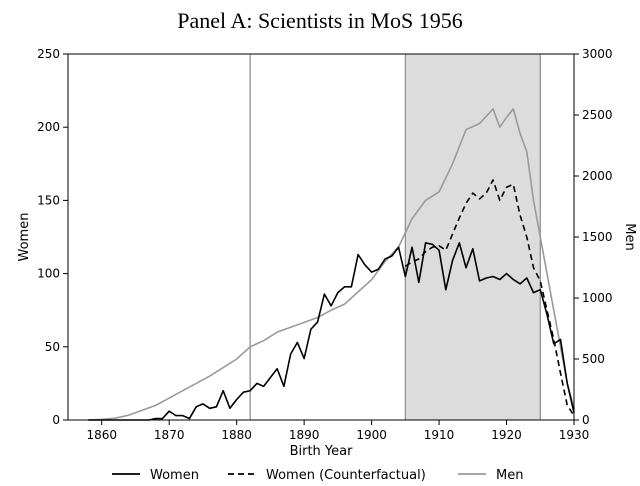 The height and width of the screenshot is (486, 640). Describe the element at coordinates (337, 431) in the screenshot. I see `x-axis: 1860 1870 1880 1890 1900 1910 1920 1930` at that location.